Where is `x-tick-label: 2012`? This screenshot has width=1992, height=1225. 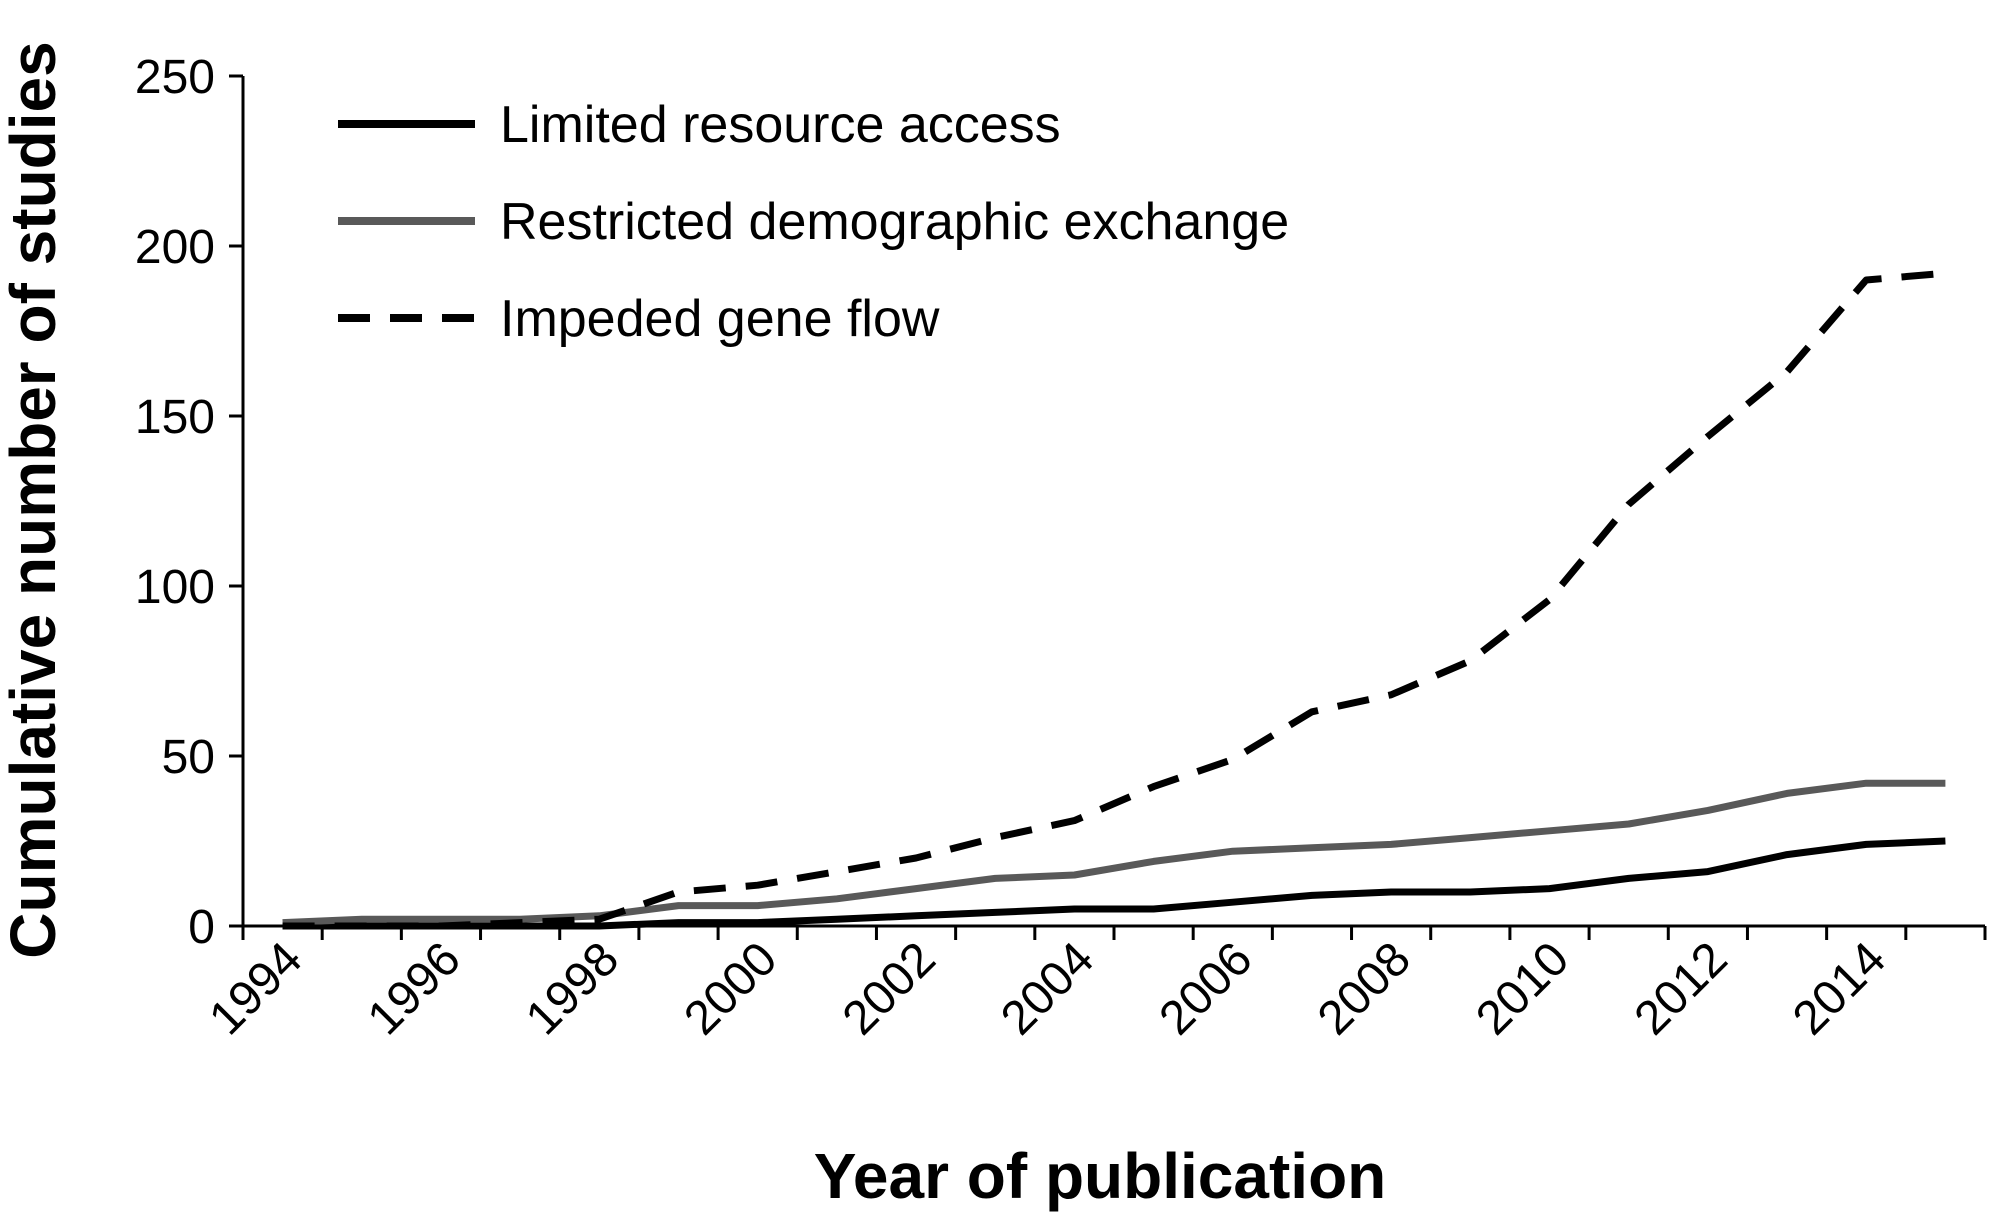
x-tick-label: 2012 is located at coordinates (1681, 988).